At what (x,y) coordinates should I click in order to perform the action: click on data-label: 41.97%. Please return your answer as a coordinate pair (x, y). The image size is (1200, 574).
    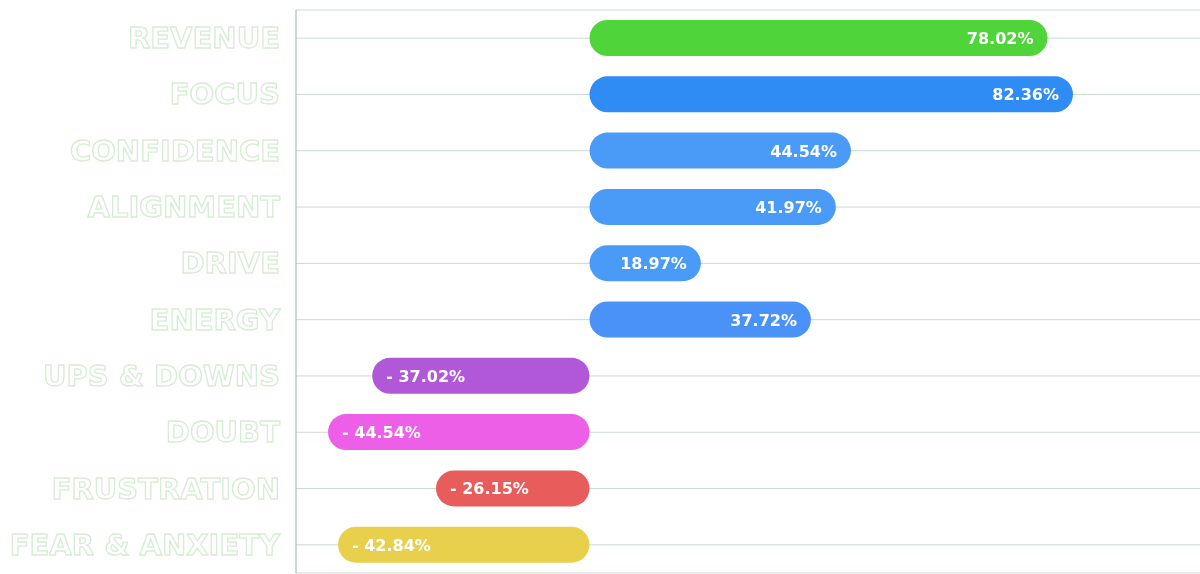
    Looking at the image, I should click on (788, 207).